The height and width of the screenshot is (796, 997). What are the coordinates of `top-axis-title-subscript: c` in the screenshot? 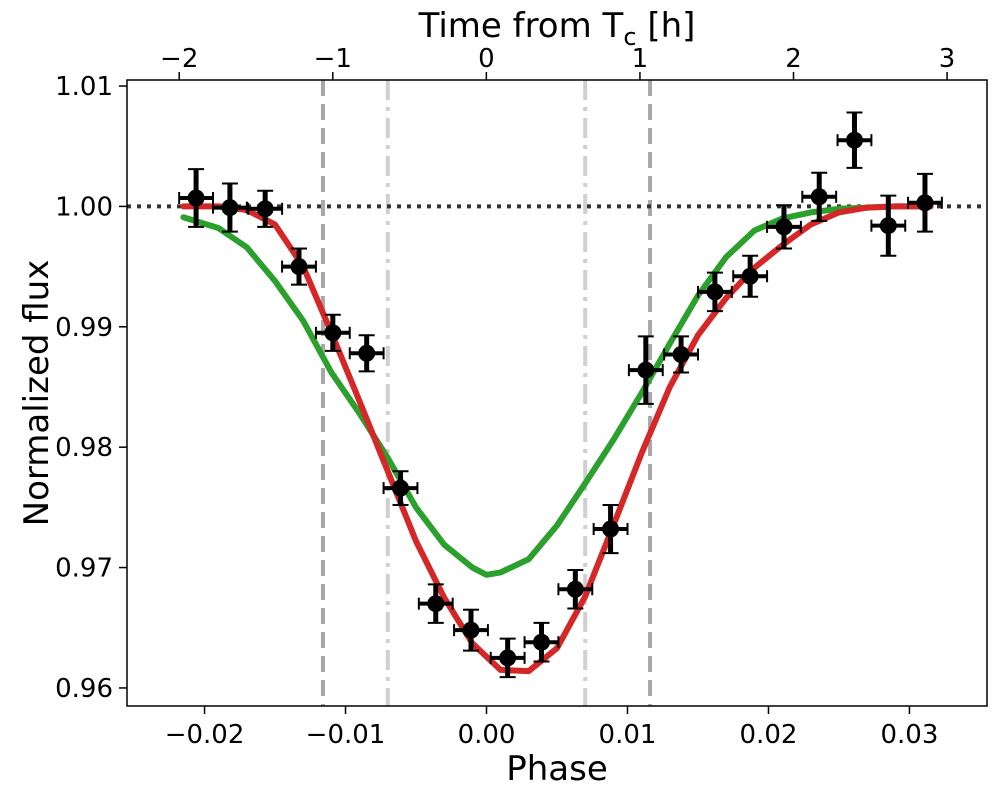 It's located at (629, 37).